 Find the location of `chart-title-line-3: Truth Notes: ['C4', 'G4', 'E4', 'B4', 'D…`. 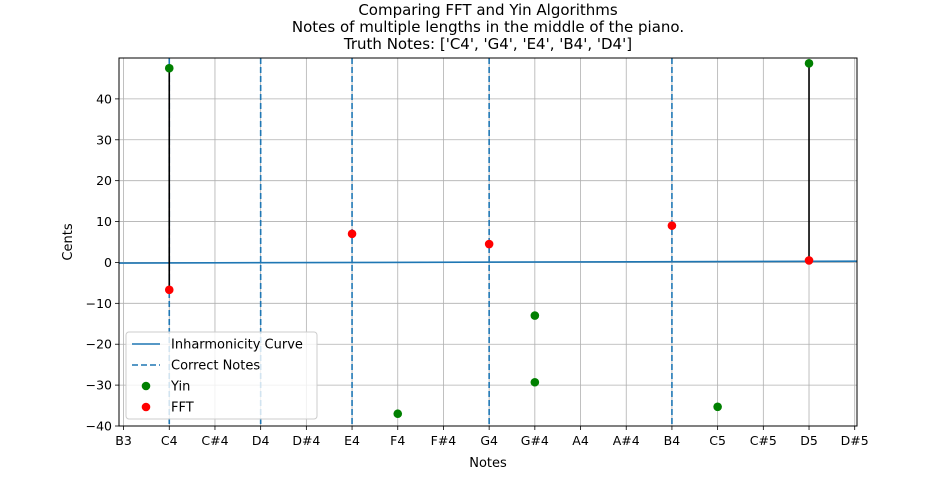

chart-title-line-3: Truth Notes: ['C4', 'G4', 'E4', 'B4', 'D… is located at coordinates (487, 44).